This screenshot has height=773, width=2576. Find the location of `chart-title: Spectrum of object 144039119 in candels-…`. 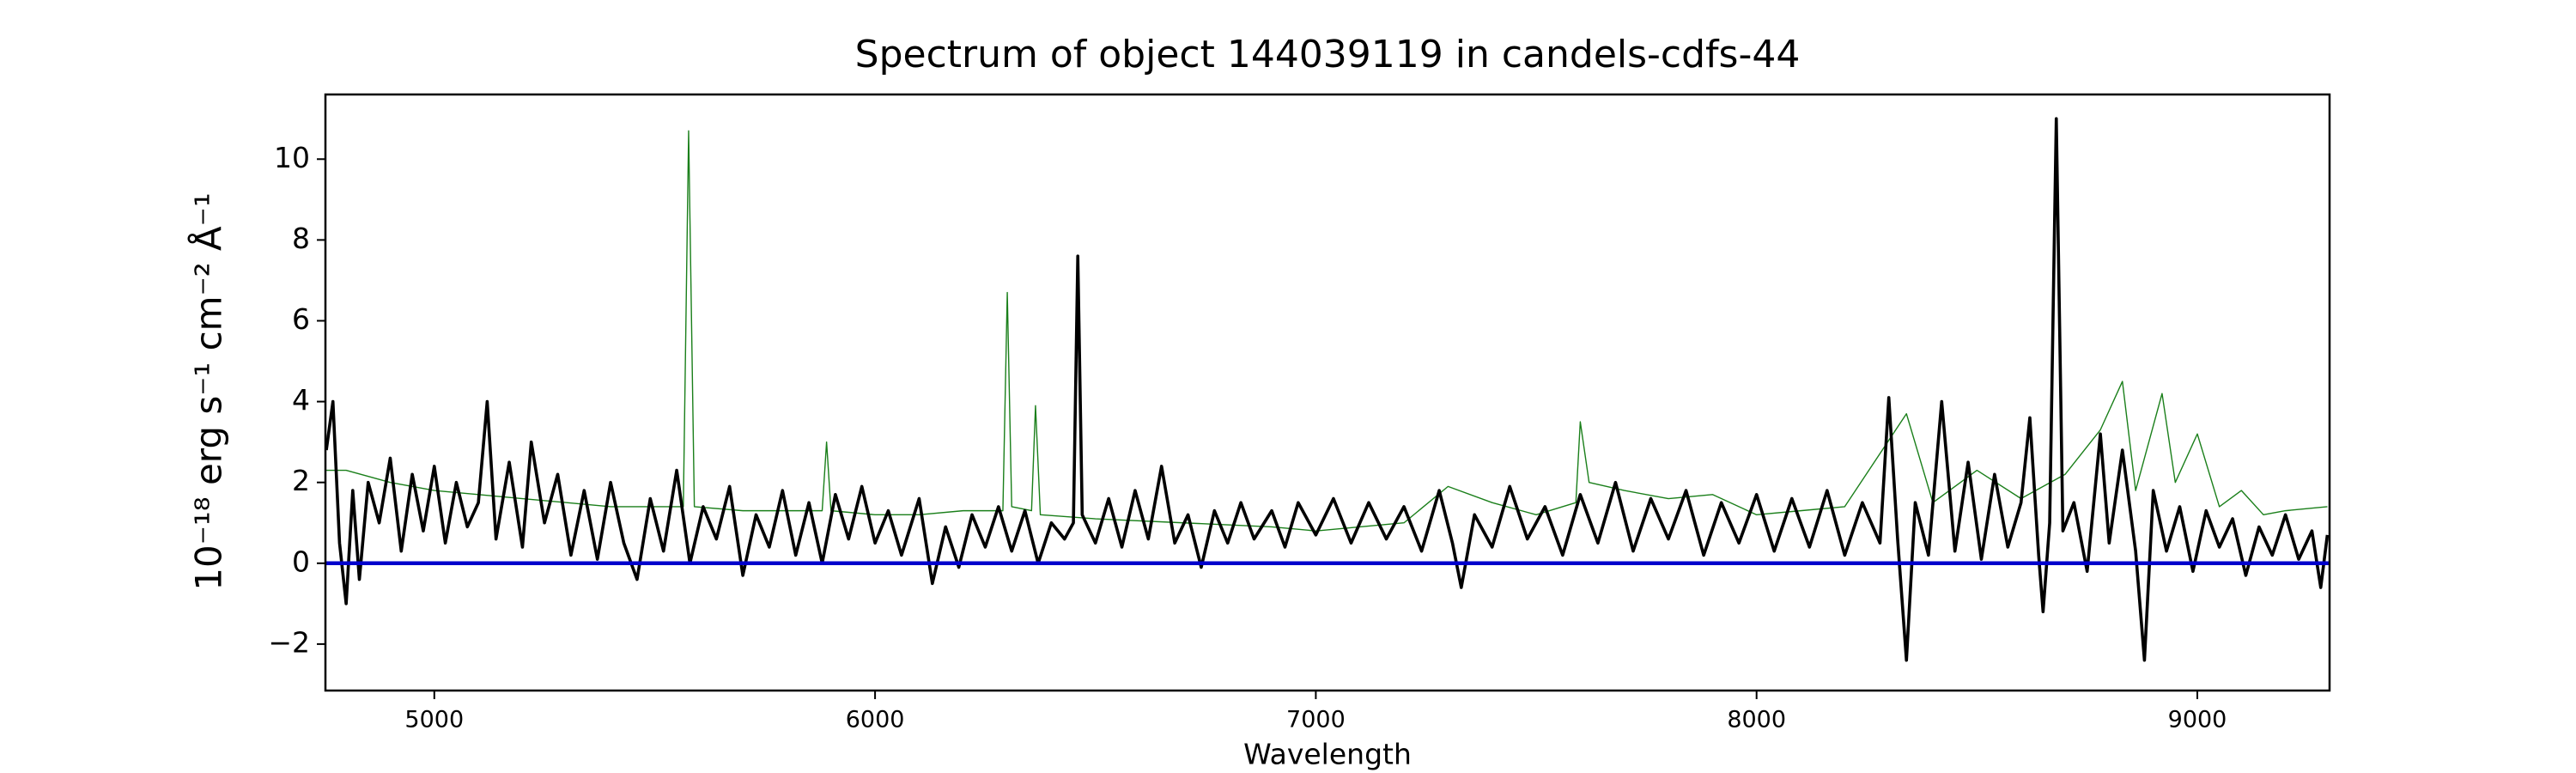

chart-title: Spectrum of object 144039119 in candels-… is located at coordinates (1328, 55).